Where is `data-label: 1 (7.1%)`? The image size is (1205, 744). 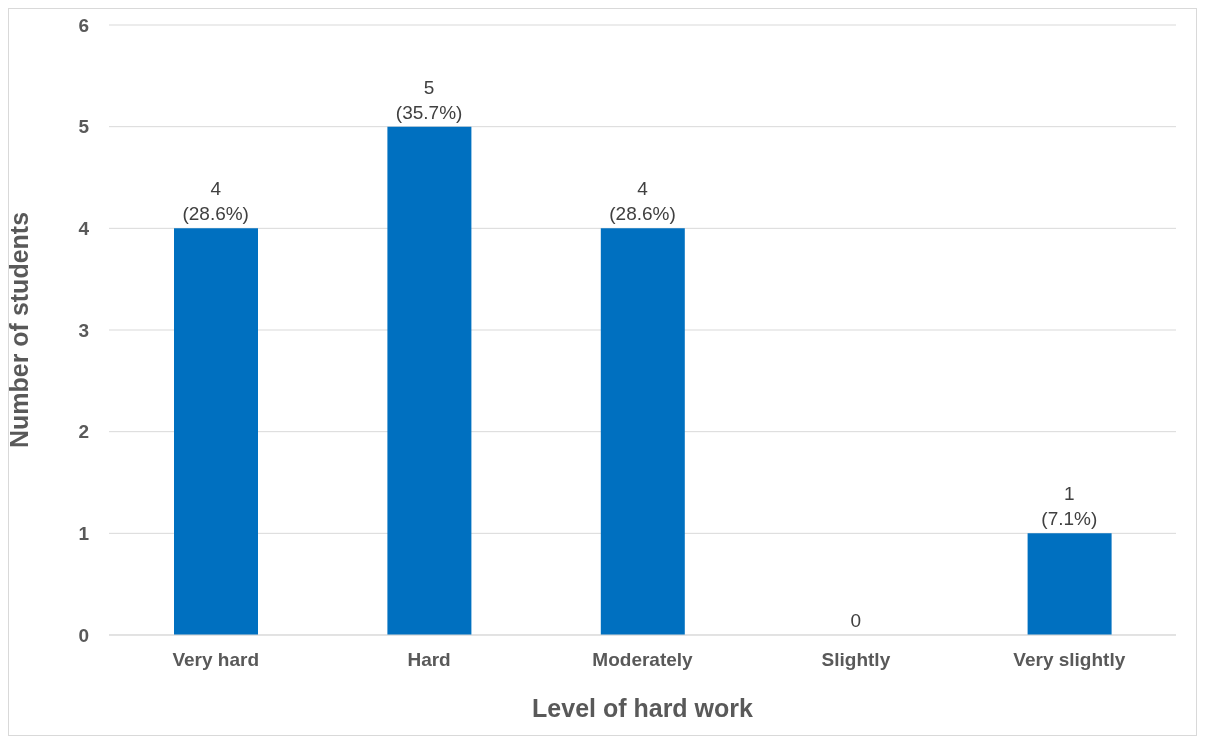 data-label: 1 (7.1%) is located at coordinates (1069, 506).